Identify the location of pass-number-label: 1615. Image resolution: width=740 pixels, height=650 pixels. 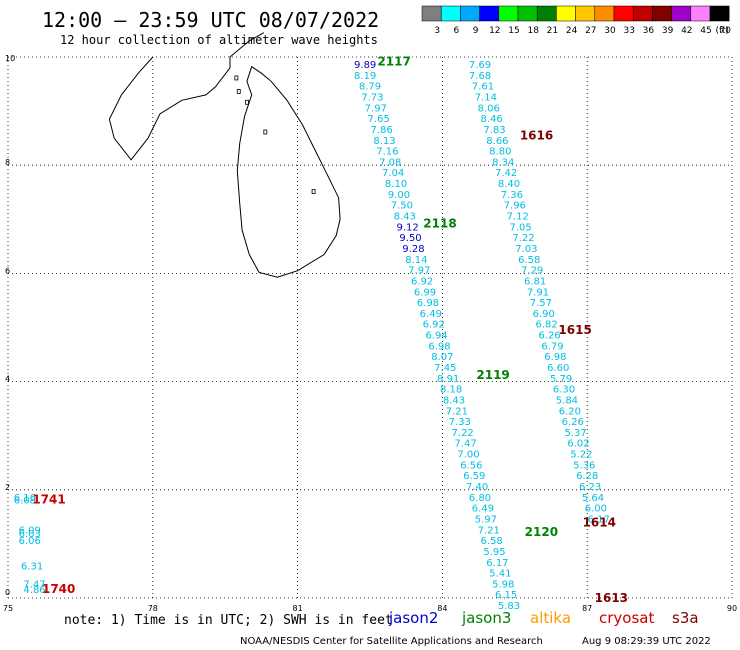
(574, 330).